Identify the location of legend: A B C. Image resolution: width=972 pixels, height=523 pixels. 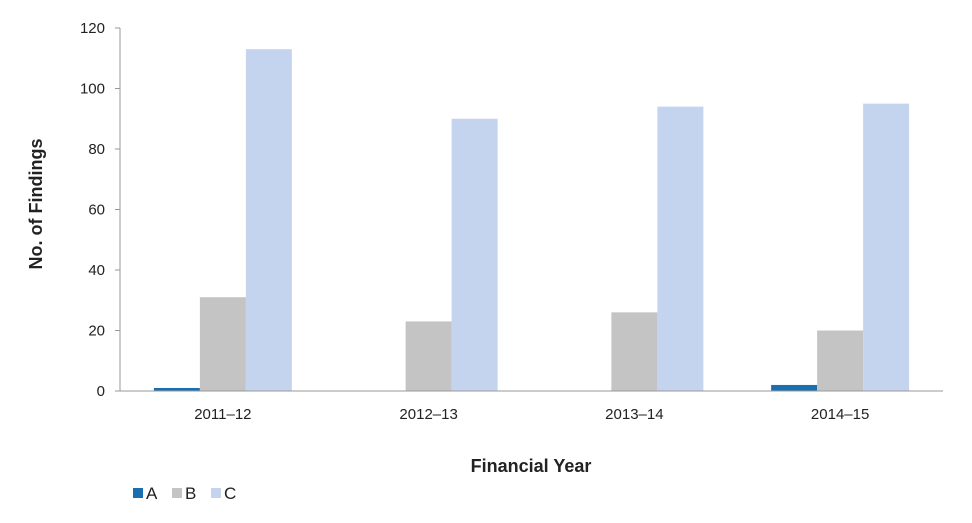
(184, 493).